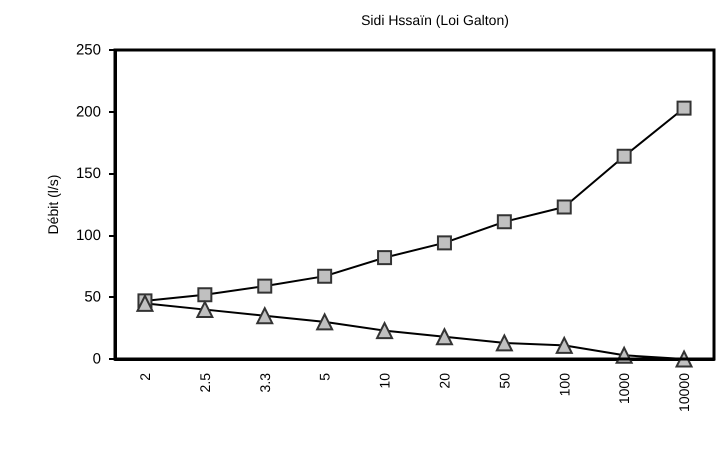 The width and height of the screenshot is (721, 452). What do you see at coordinates (204, 382) in the screenshot?
I see `x-tick-label: 2.5` at bounding box center [204, 382].